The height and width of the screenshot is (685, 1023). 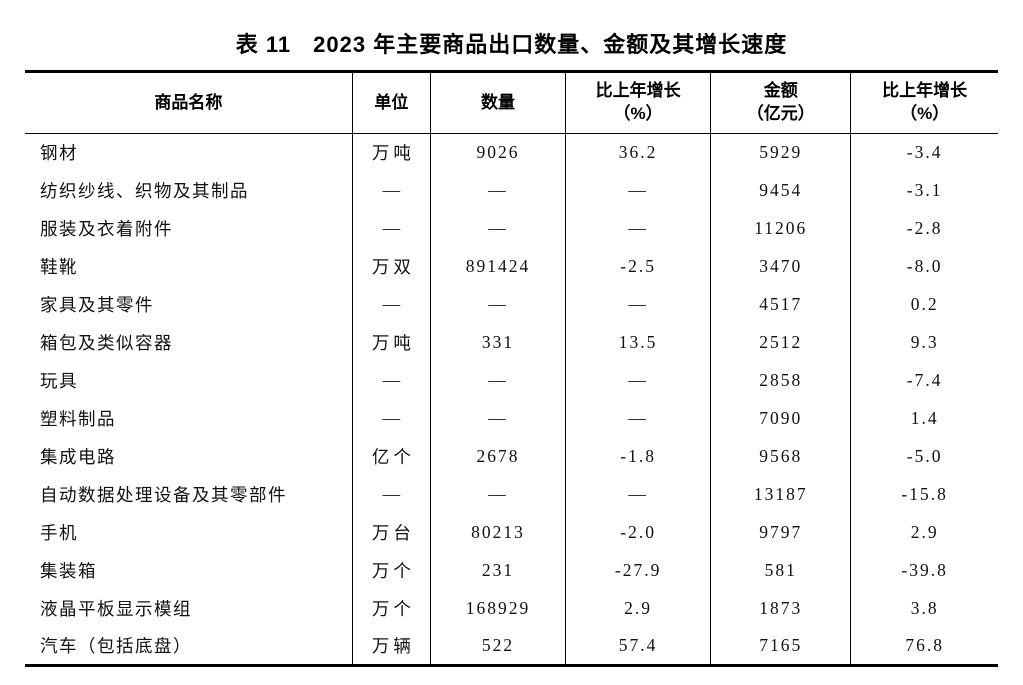 I want to click on table-row: 鞋靴 万双 891424 -2.5 3470 -8.0, so click(x=511, y=266).